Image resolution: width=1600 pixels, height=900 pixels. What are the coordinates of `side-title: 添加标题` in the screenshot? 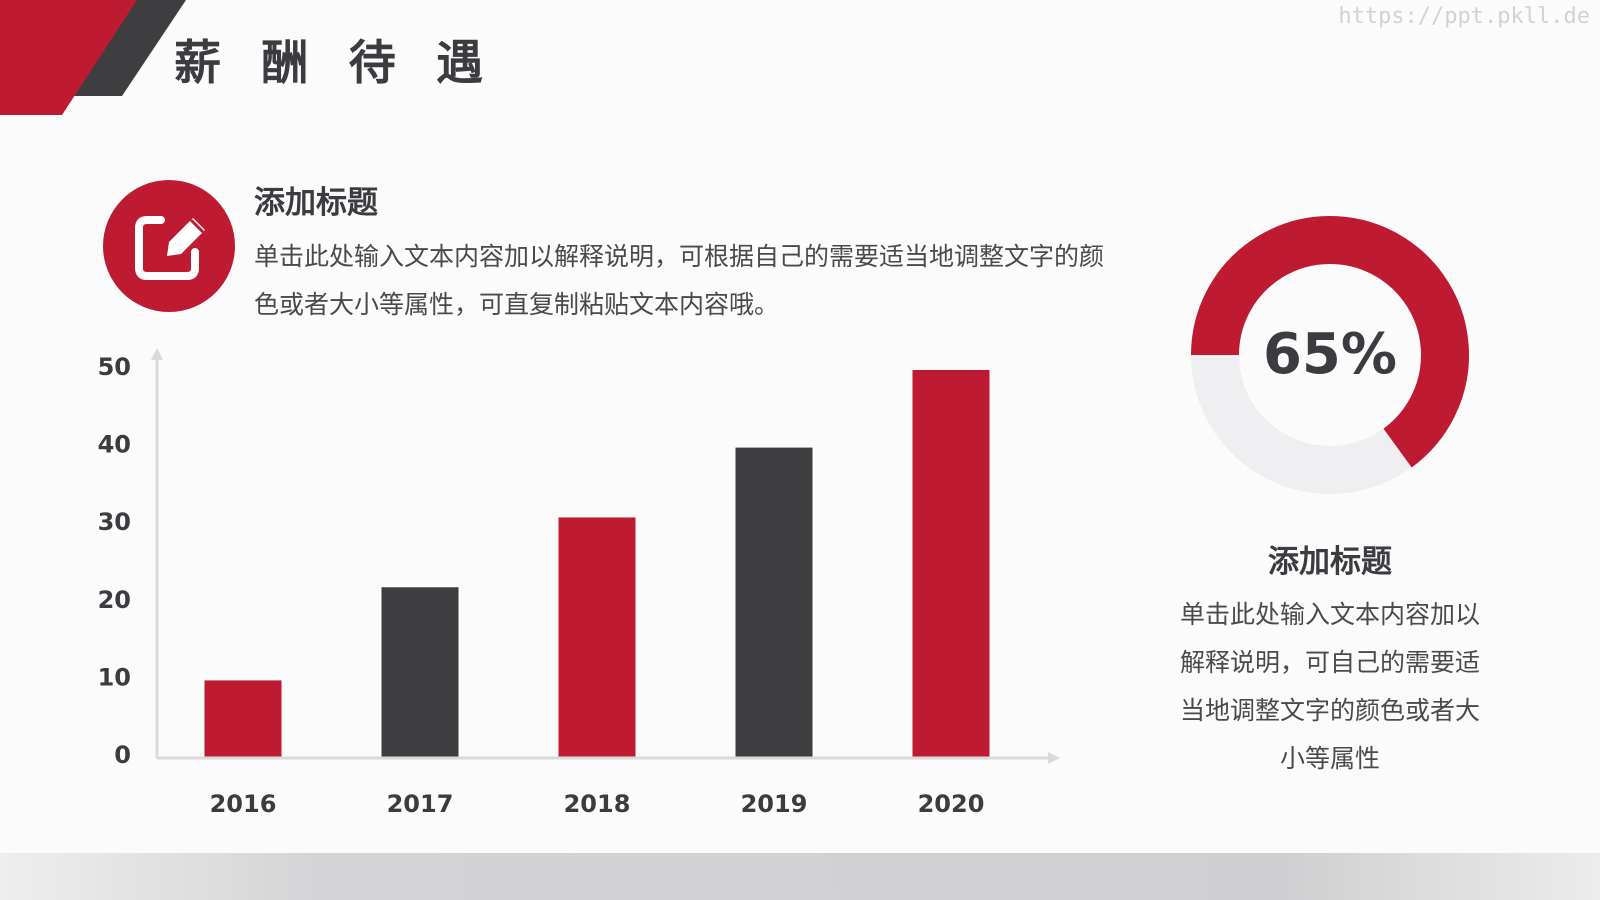 It's located at (1330, 562).